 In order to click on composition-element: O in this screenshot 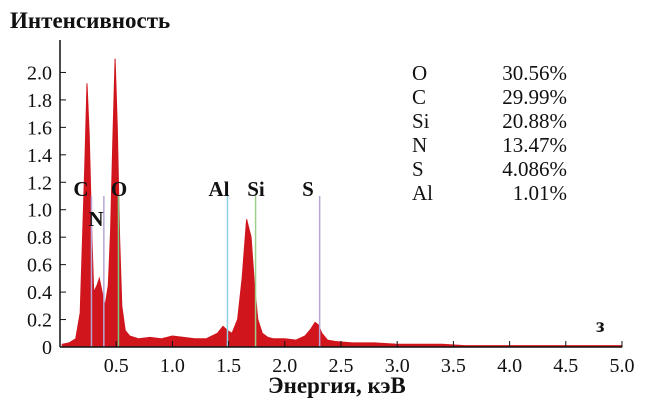, I will do `click(419, 73)`.